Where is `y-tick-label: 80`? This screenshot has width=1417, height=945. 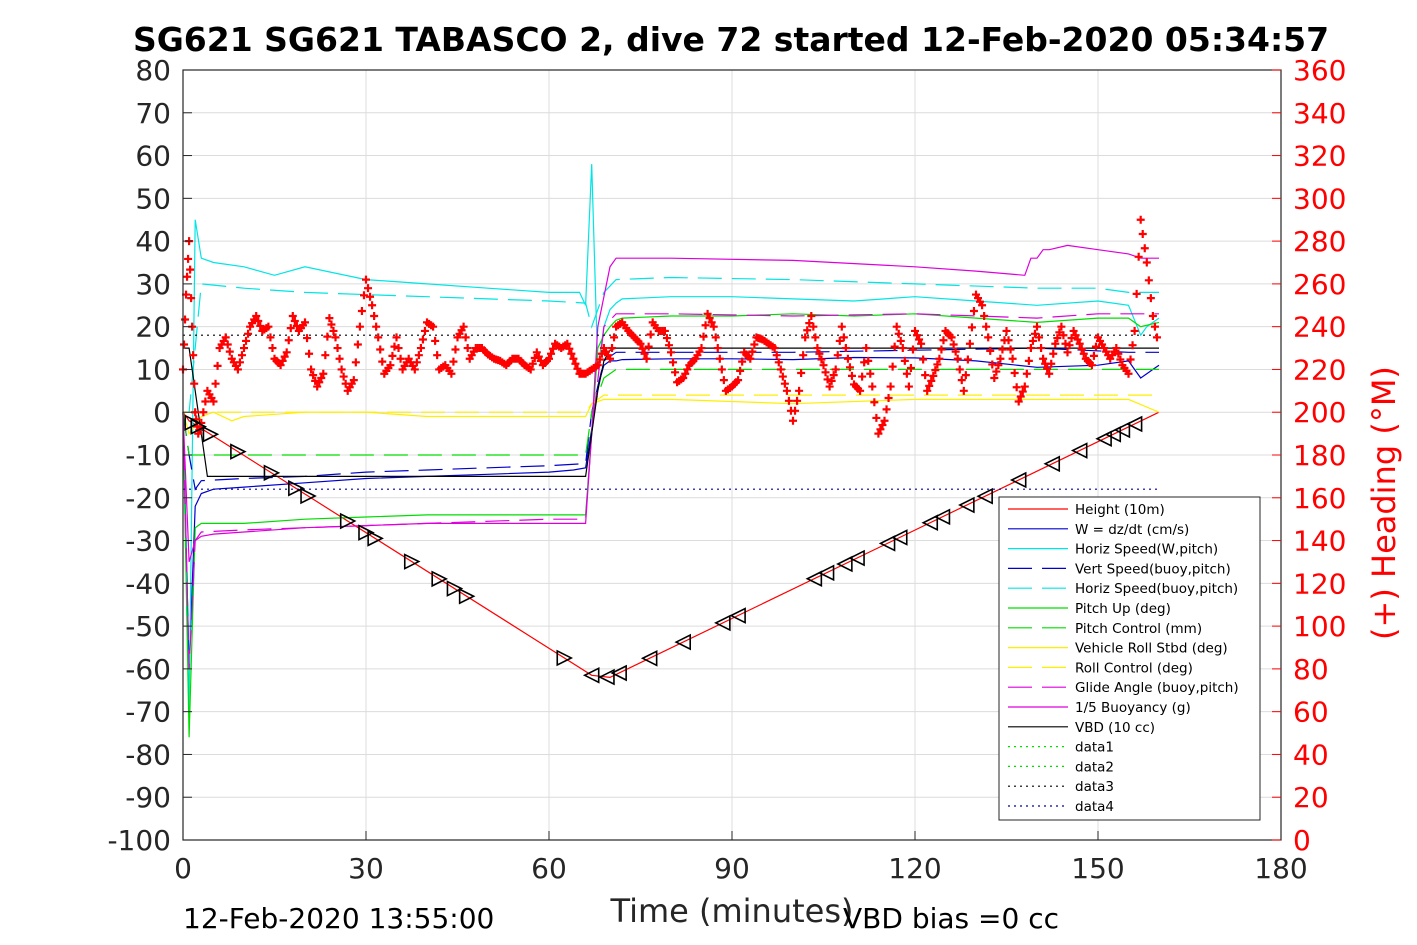 y-tick-label: 80 is located at coordinates (153, 70).